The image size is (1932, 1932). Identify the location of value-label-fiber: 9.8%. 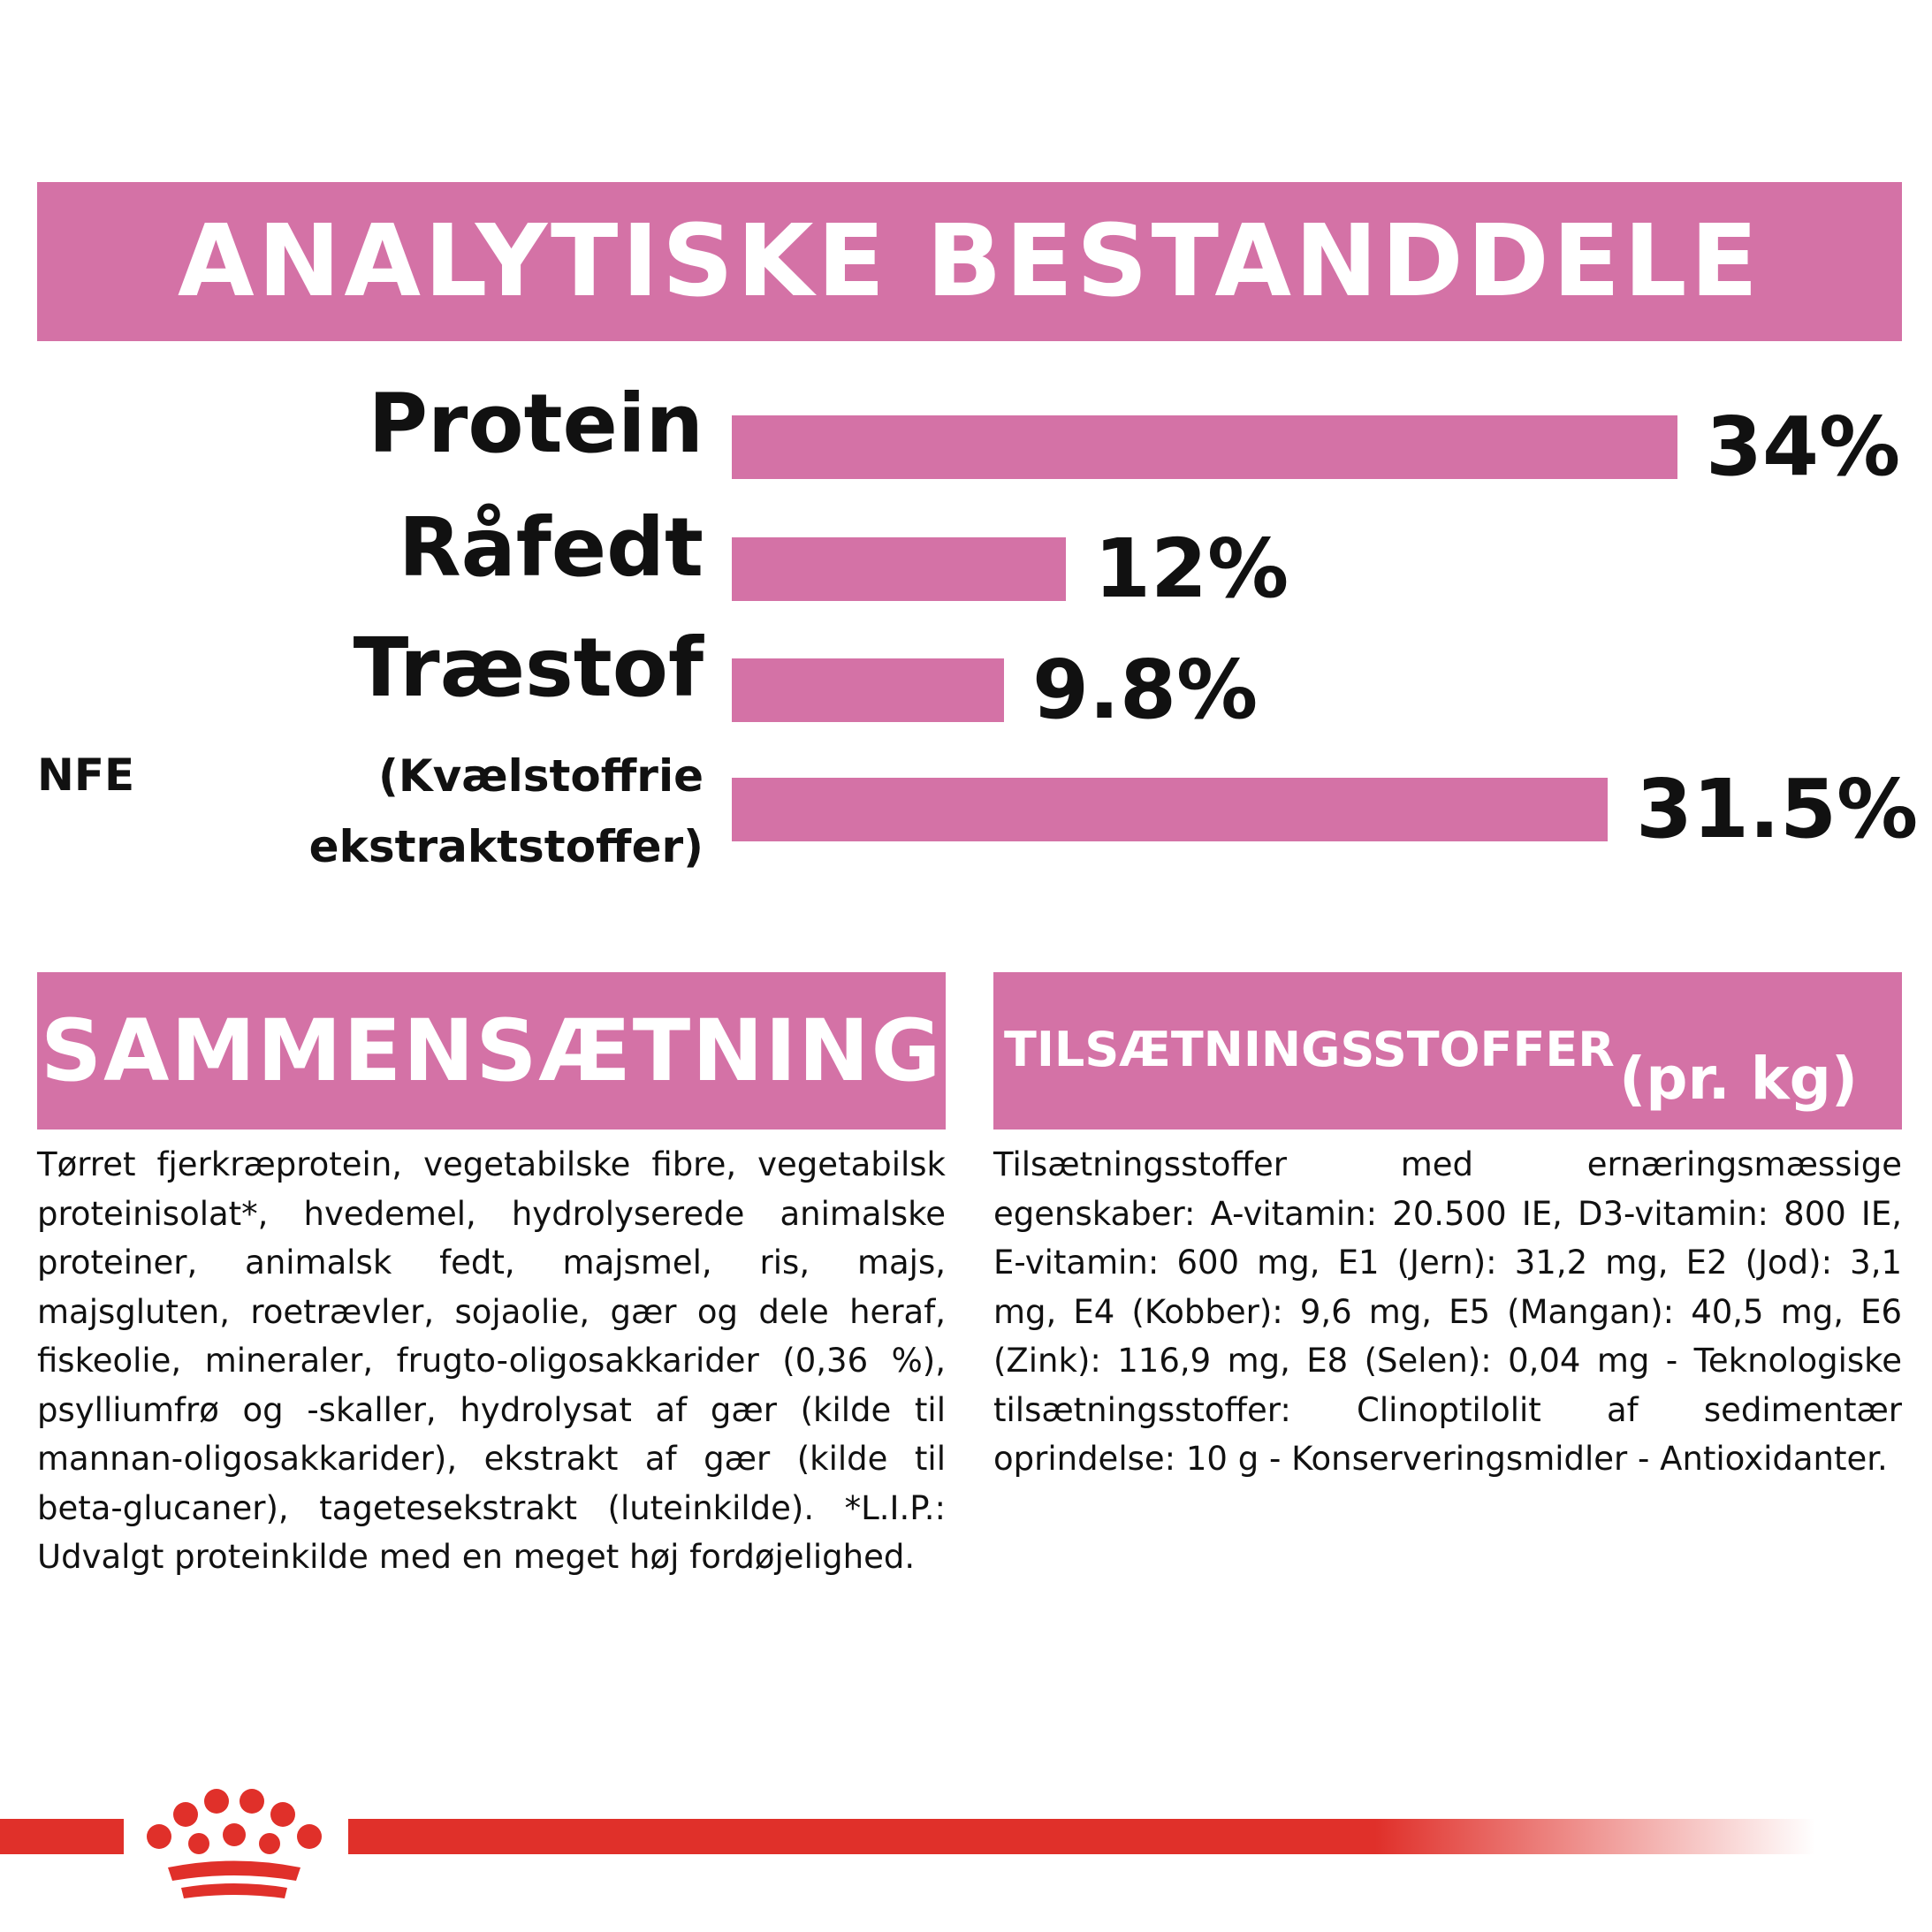
(1146, 690).